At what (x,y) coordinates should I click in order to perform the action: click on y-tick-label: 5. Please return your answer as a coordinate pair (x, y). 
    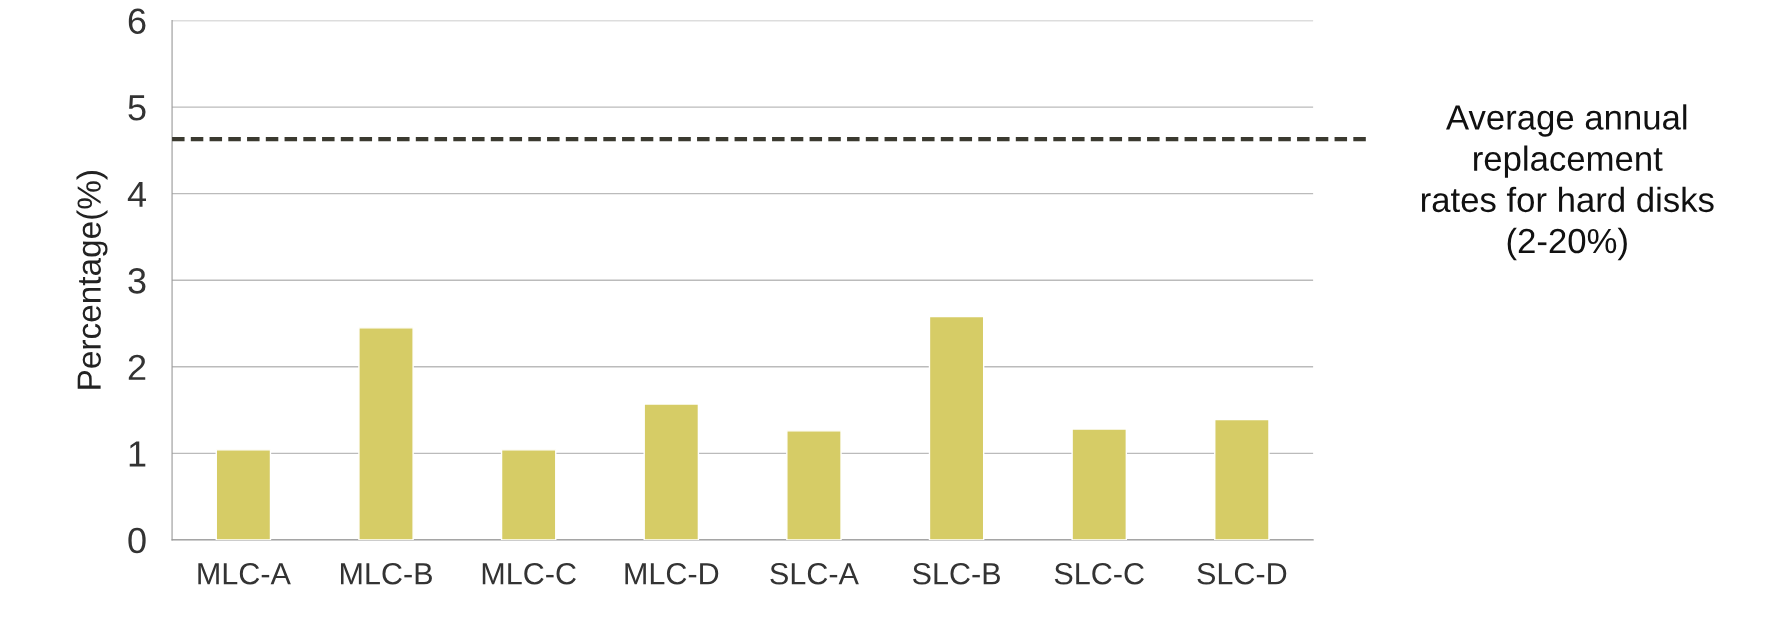
    Looking at the image, I should click on (137, 108).